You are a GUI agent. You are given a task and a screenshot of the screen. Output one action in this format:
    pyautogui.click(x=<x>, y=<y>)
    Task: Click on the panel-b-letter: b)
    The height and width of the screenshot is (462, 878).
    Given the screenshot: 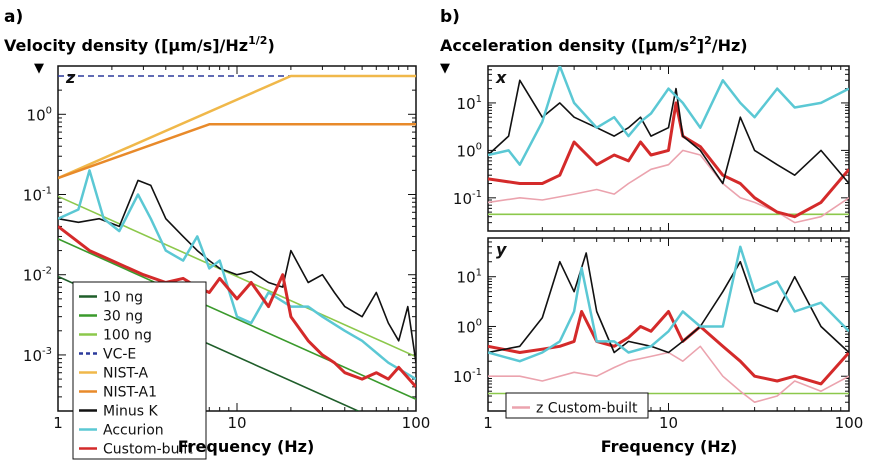 What is the action you would take?
    pyautogui.click(x=450, y=17)
    